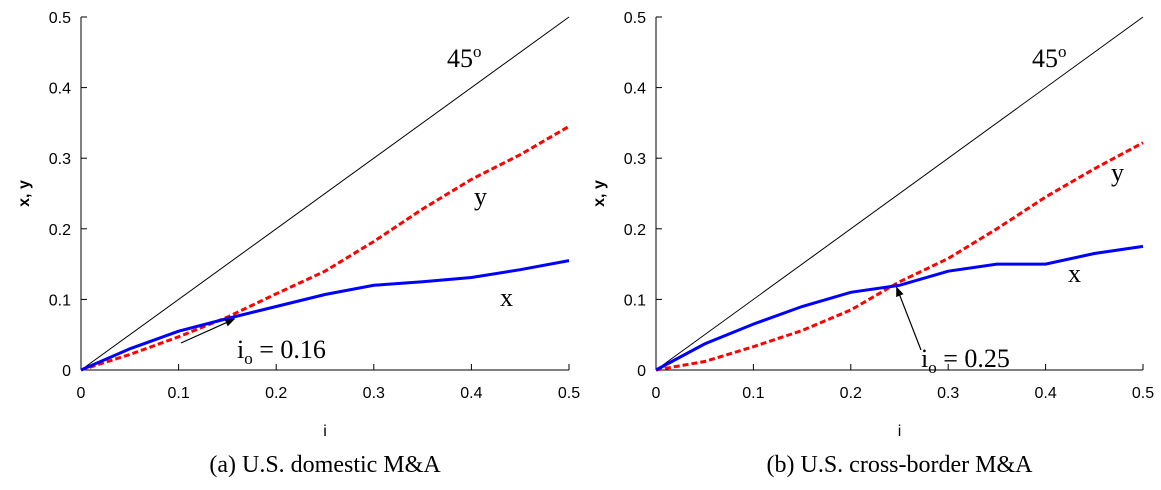 The height and width of the screenshot is (490, 1161). What do you see at coordinates (281, 351) in the screenshot?
I see `crossover-label: io = 0.16` at bounding box center [281, 351].